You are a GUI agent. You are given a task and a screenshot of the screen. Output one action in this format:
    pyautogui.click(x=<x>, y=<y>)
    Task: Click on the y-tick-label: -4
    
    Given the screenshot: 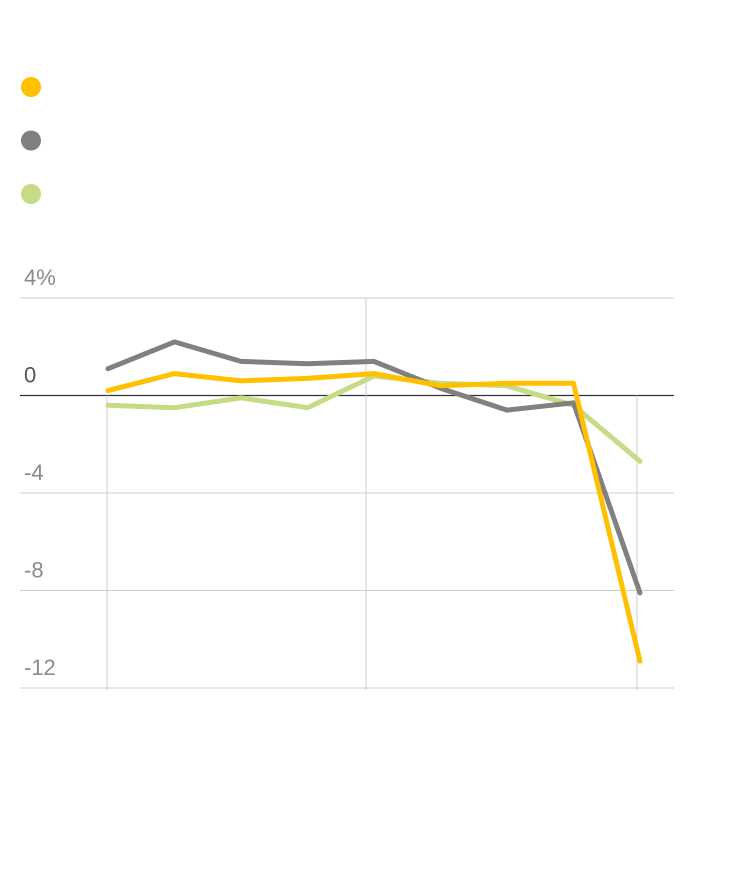 What is the action you would take?
    pyautogui.click(x=34, y=472)
    